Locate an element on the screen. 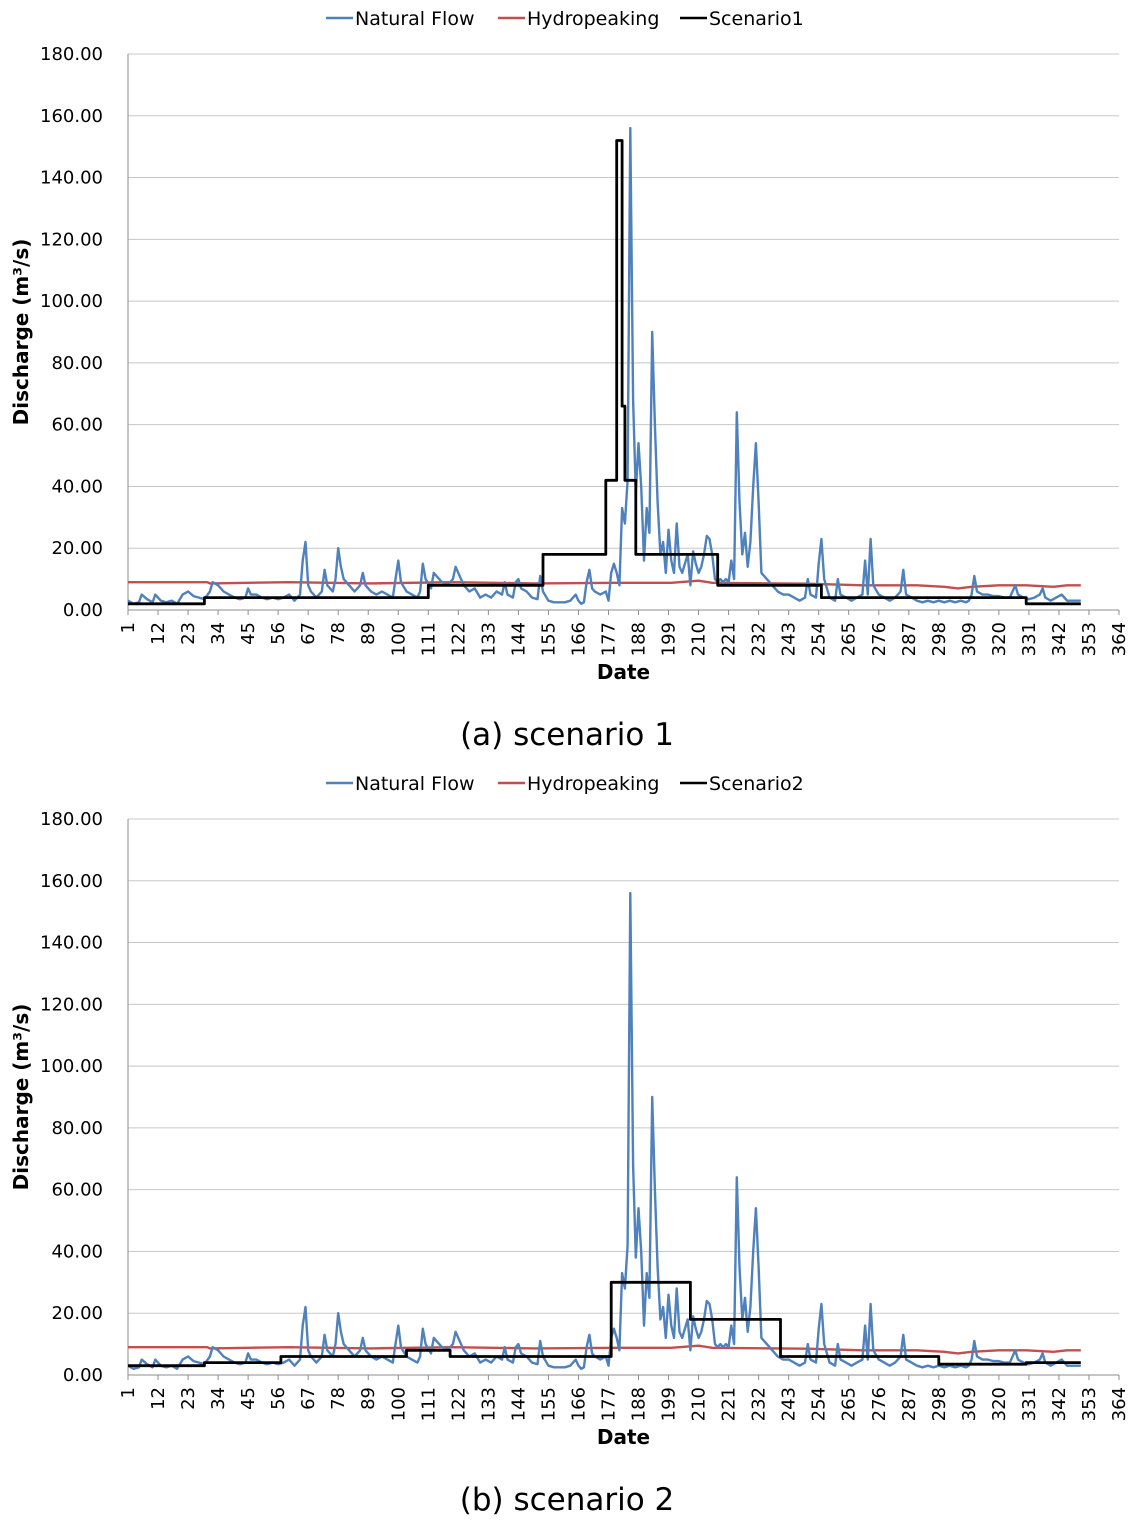  x-tick-label: 309 is located at coordinates (969, 1404).